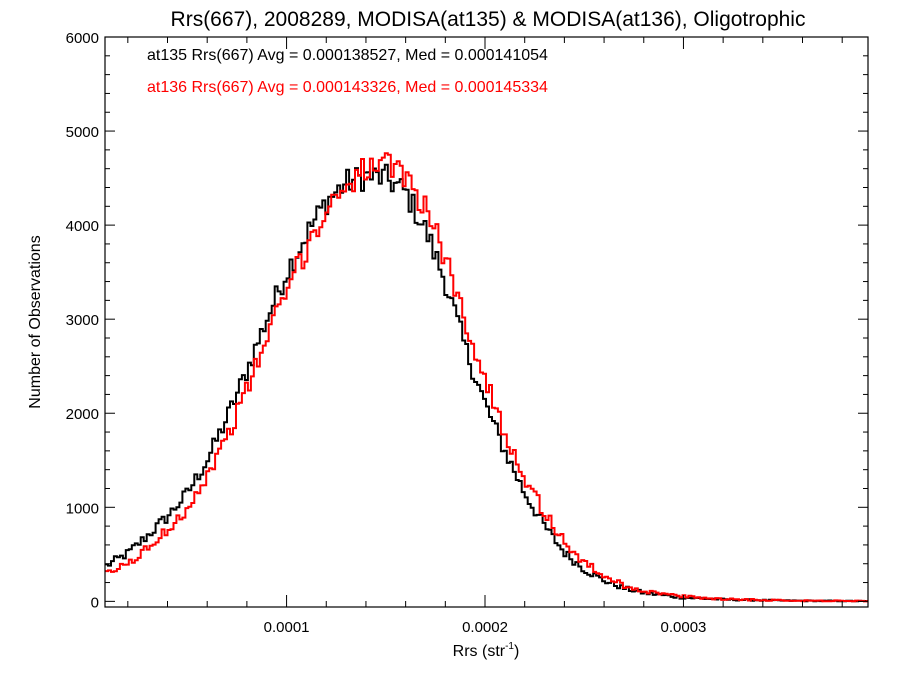  I want to click on y-tick-label: 6000, so click(82, 38).